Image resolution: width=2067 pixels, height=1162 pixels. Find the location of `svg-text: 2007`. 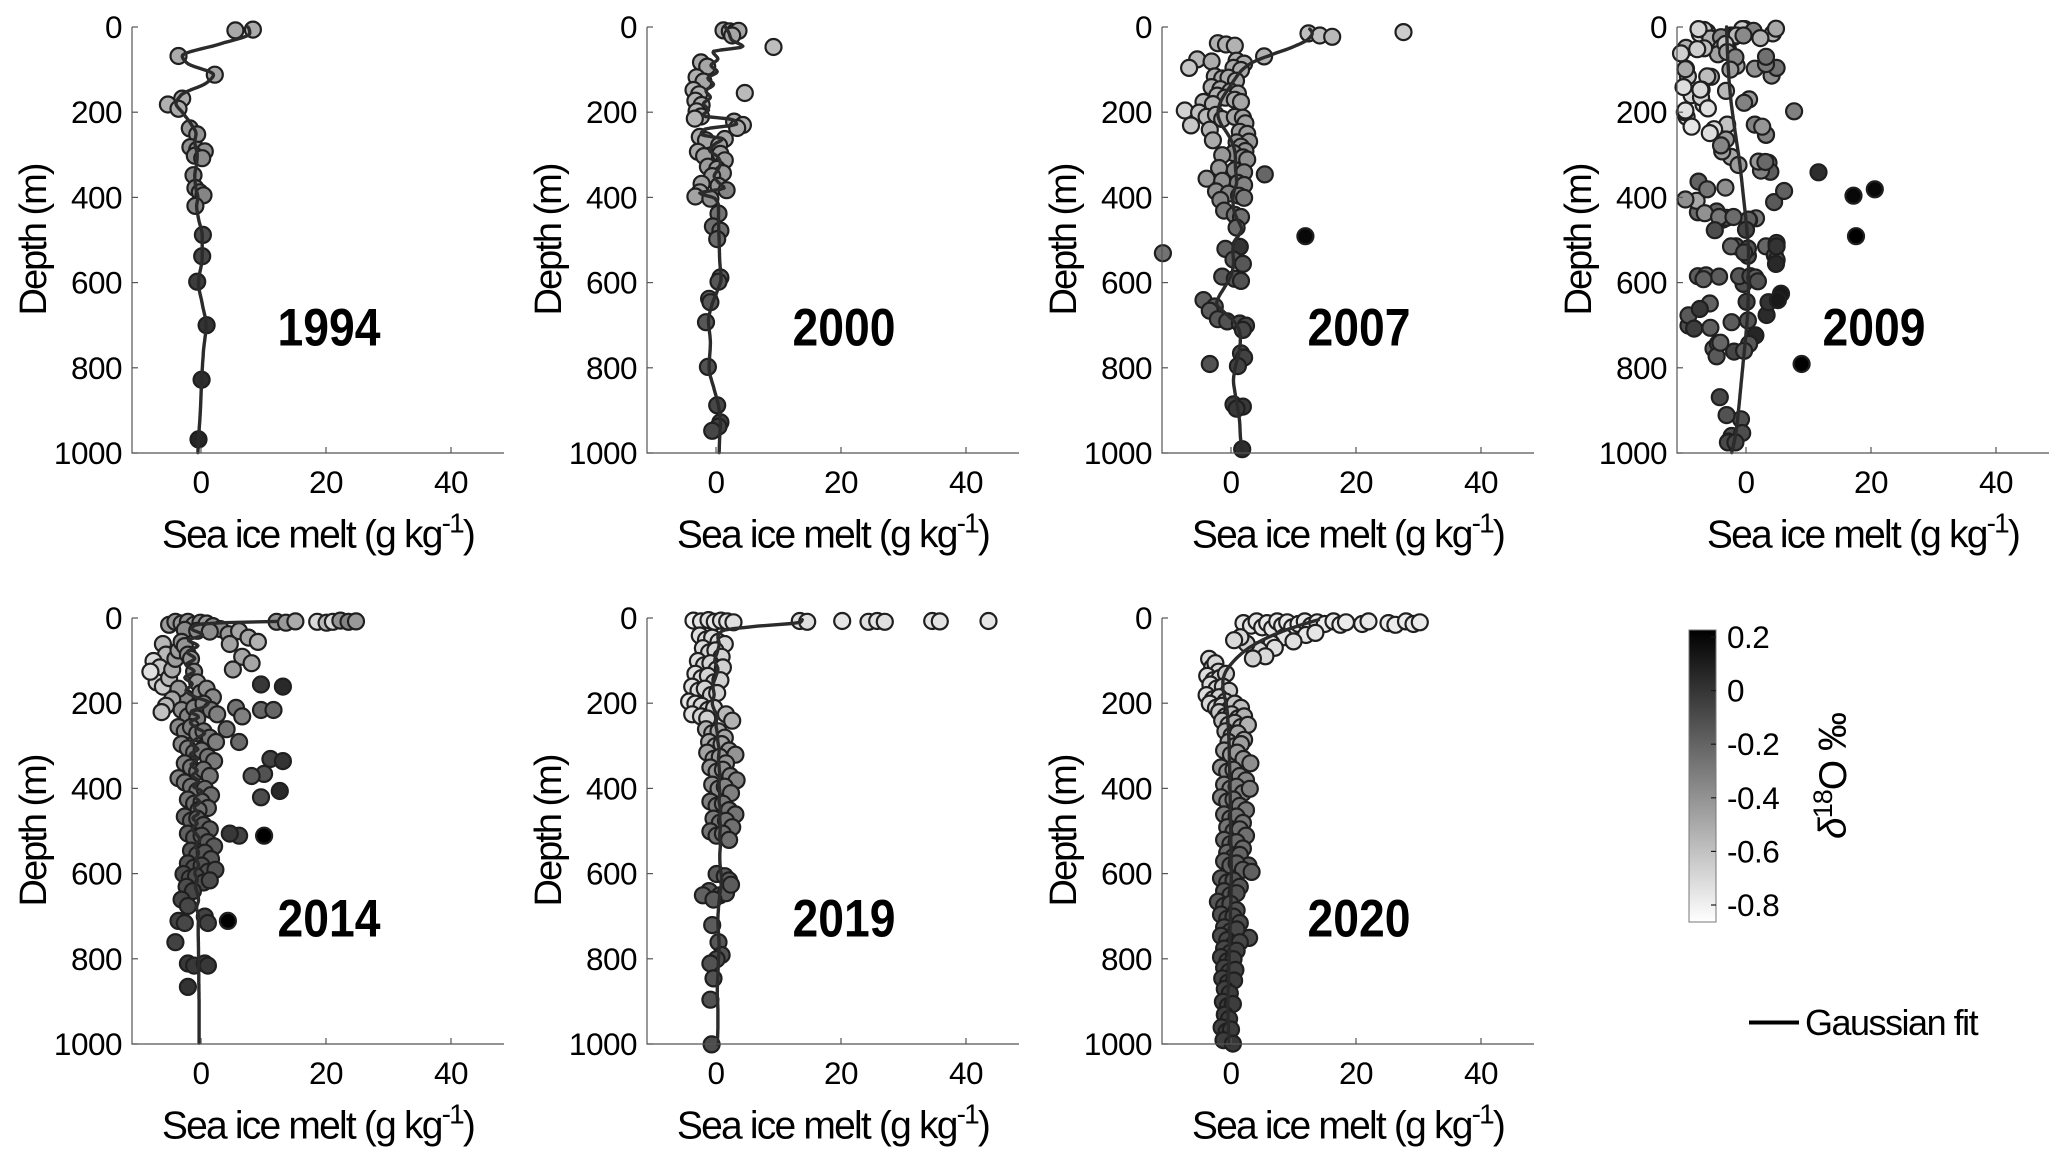

svg-text: 2007 is located at coordinates (1359, 328).